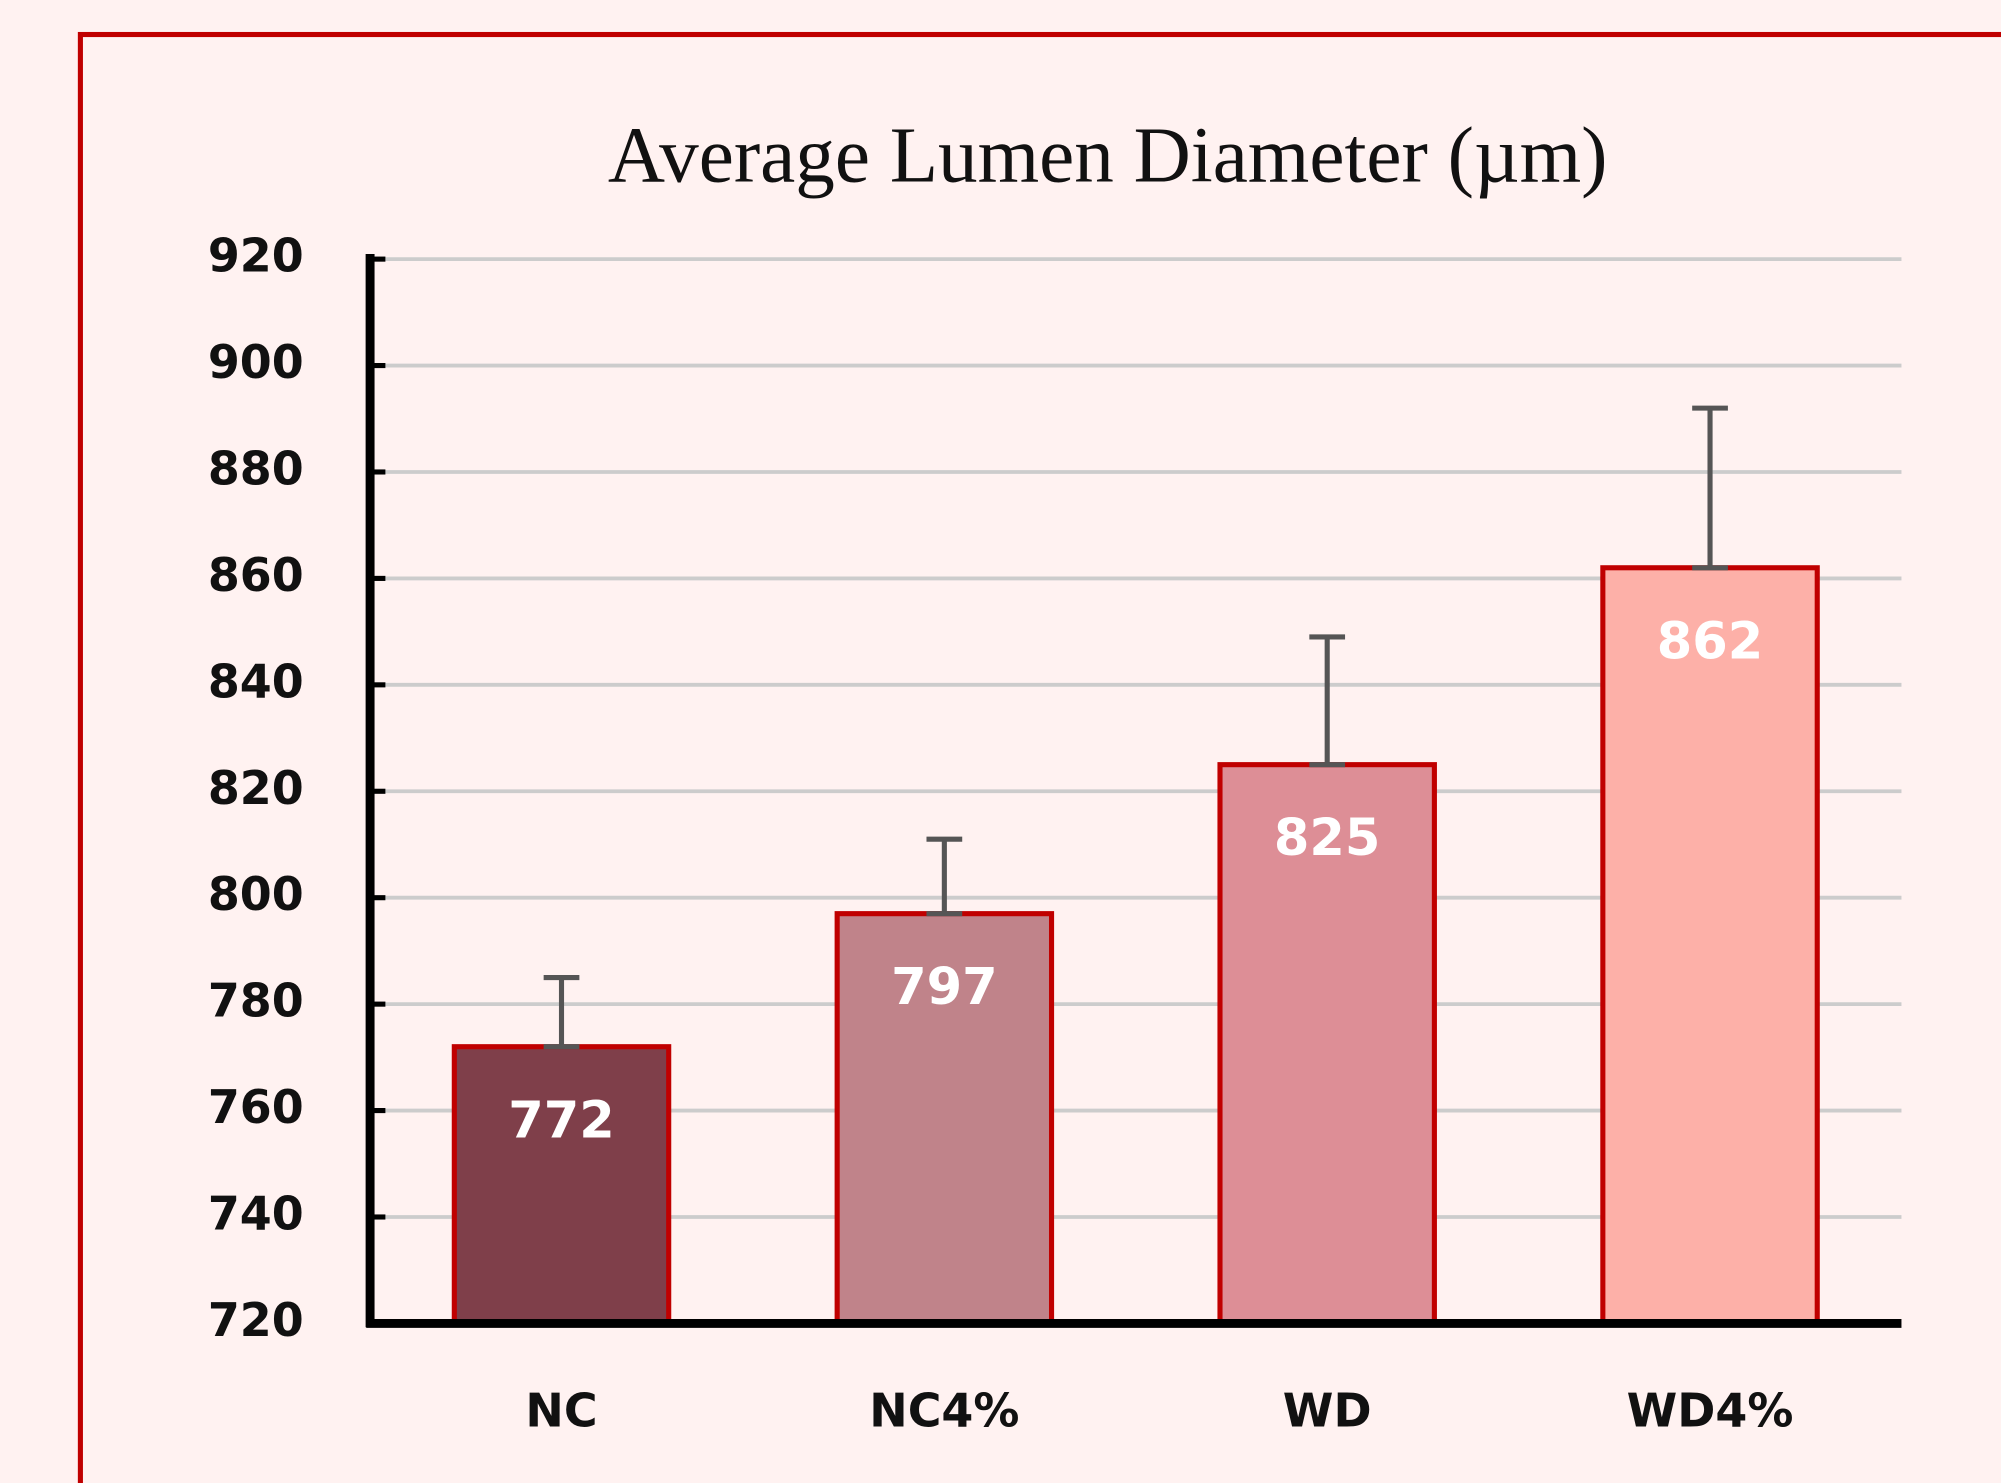 The width and height of the screenshot is (2001, 1483). Describe the element at coordinates (944, 987) in the screenshot. I see `value-label: 797` at that location.